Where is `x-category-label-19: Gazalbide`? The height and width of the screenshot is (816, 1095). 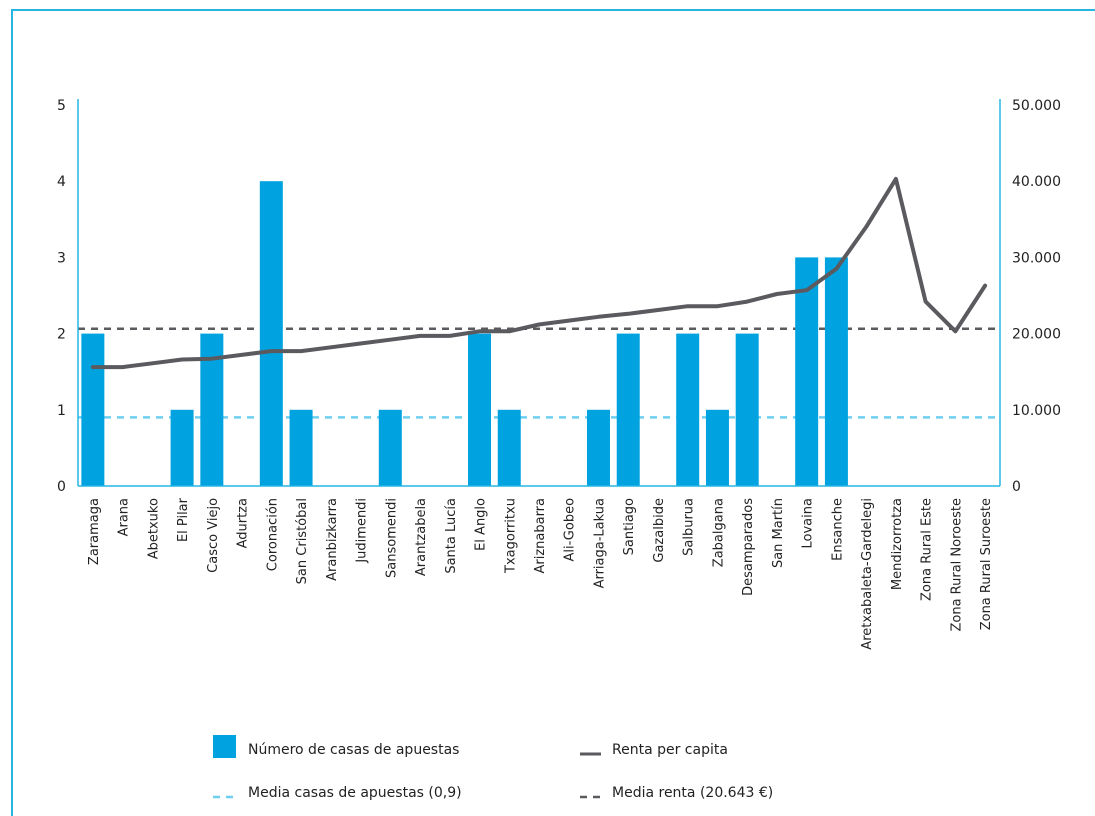
x-category-label-19: Gazalbide is located at coordinates (659, 530).